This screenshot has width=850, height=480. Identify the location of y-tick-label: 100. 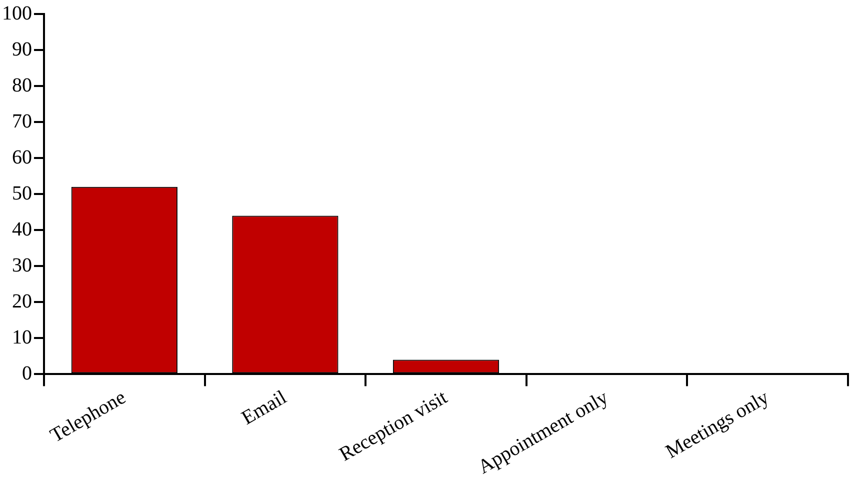
(17, 13).